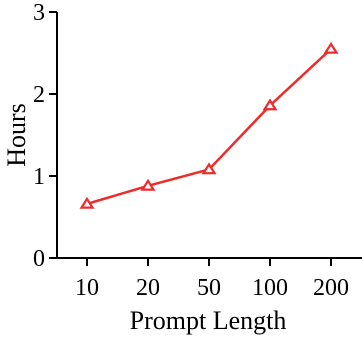 The width and height of the screenshot is (362, 339). Describe the element at coordinates (148, 288) in the screenshot. I see `x-tick-label: 20` at that location.